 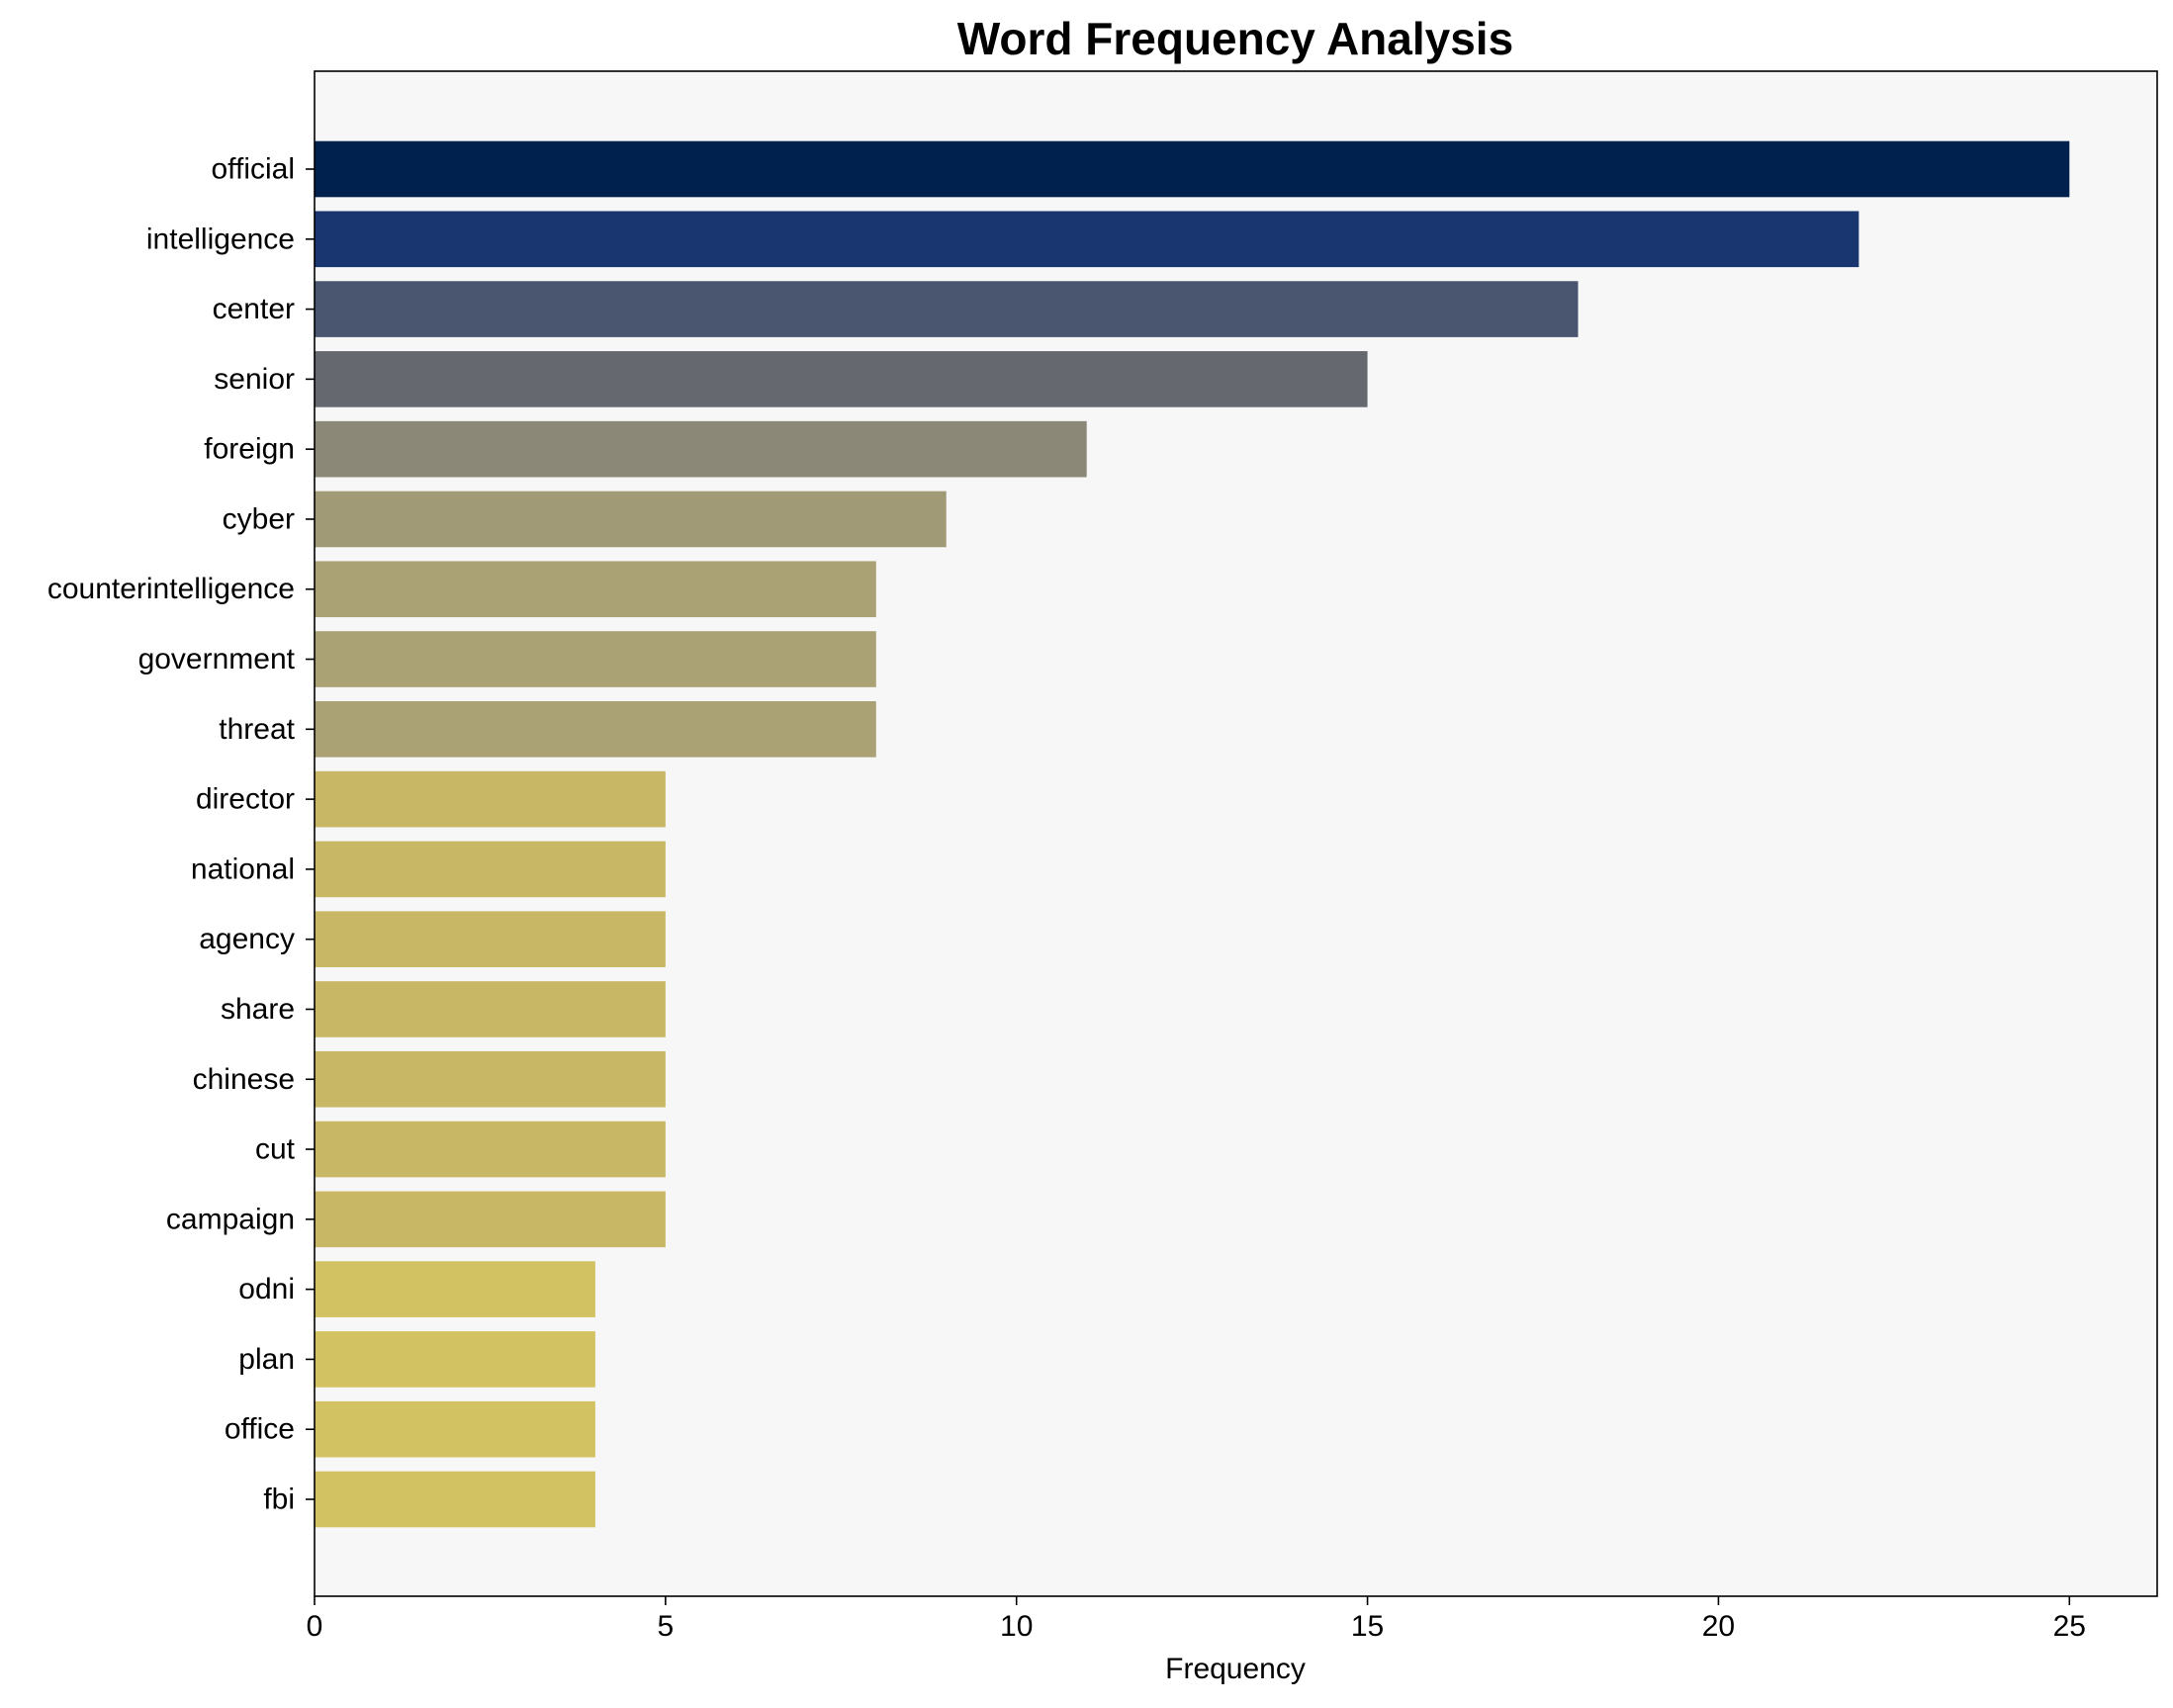 I want to click on bar-agency, so click(x=491, y=939).